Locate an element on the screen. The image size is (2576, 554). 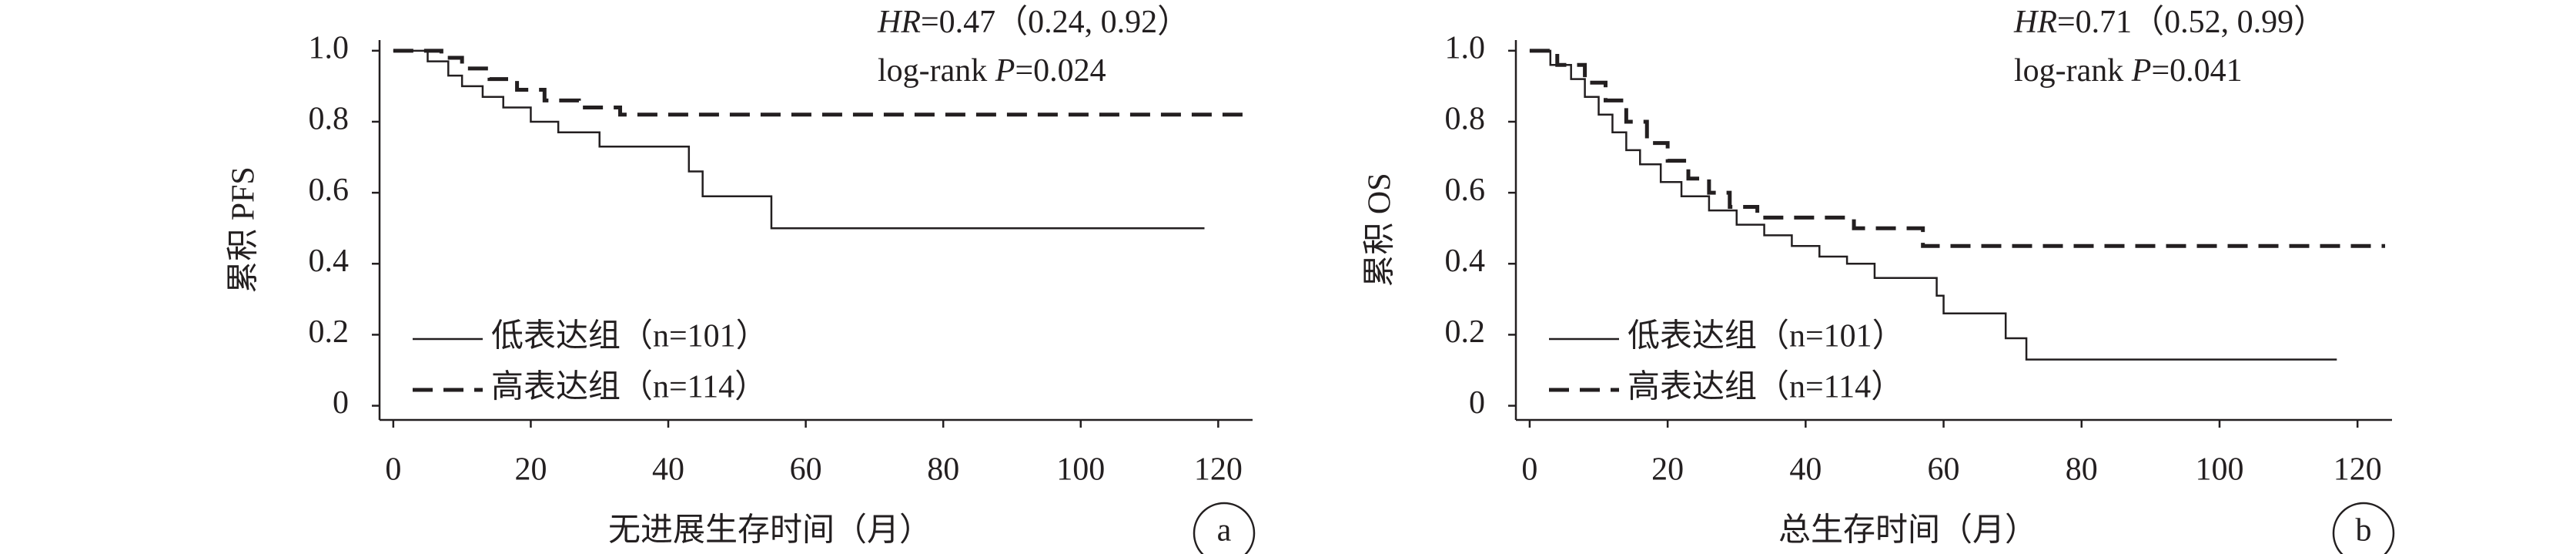
x-axis-label: 无进展生存时间（月） is located at coordinates (770, 531).